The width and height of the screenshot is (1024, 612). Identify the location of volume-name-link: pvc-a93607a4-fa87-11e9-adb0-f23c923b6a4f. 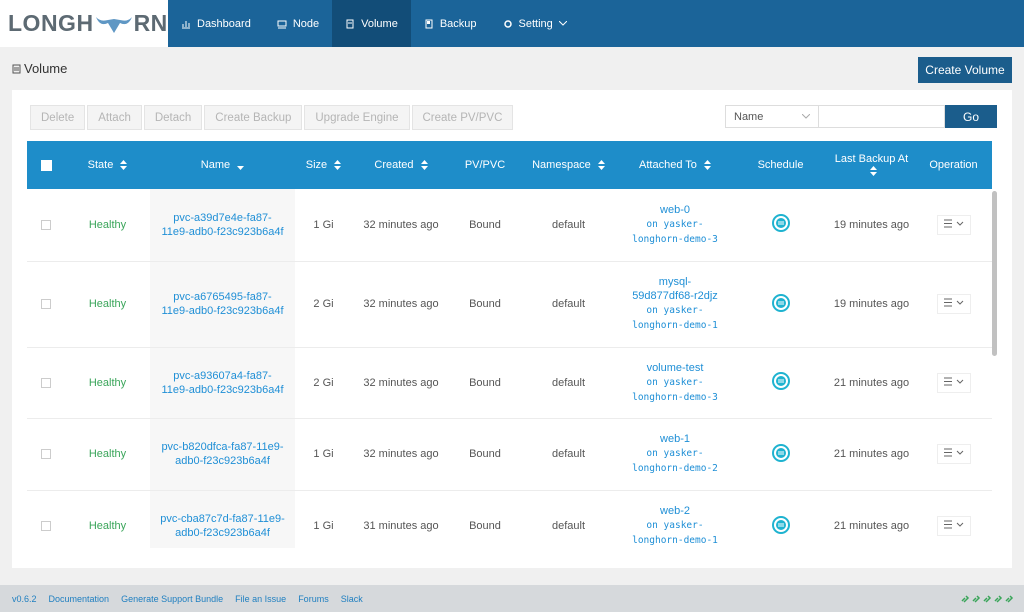
(222, 382).